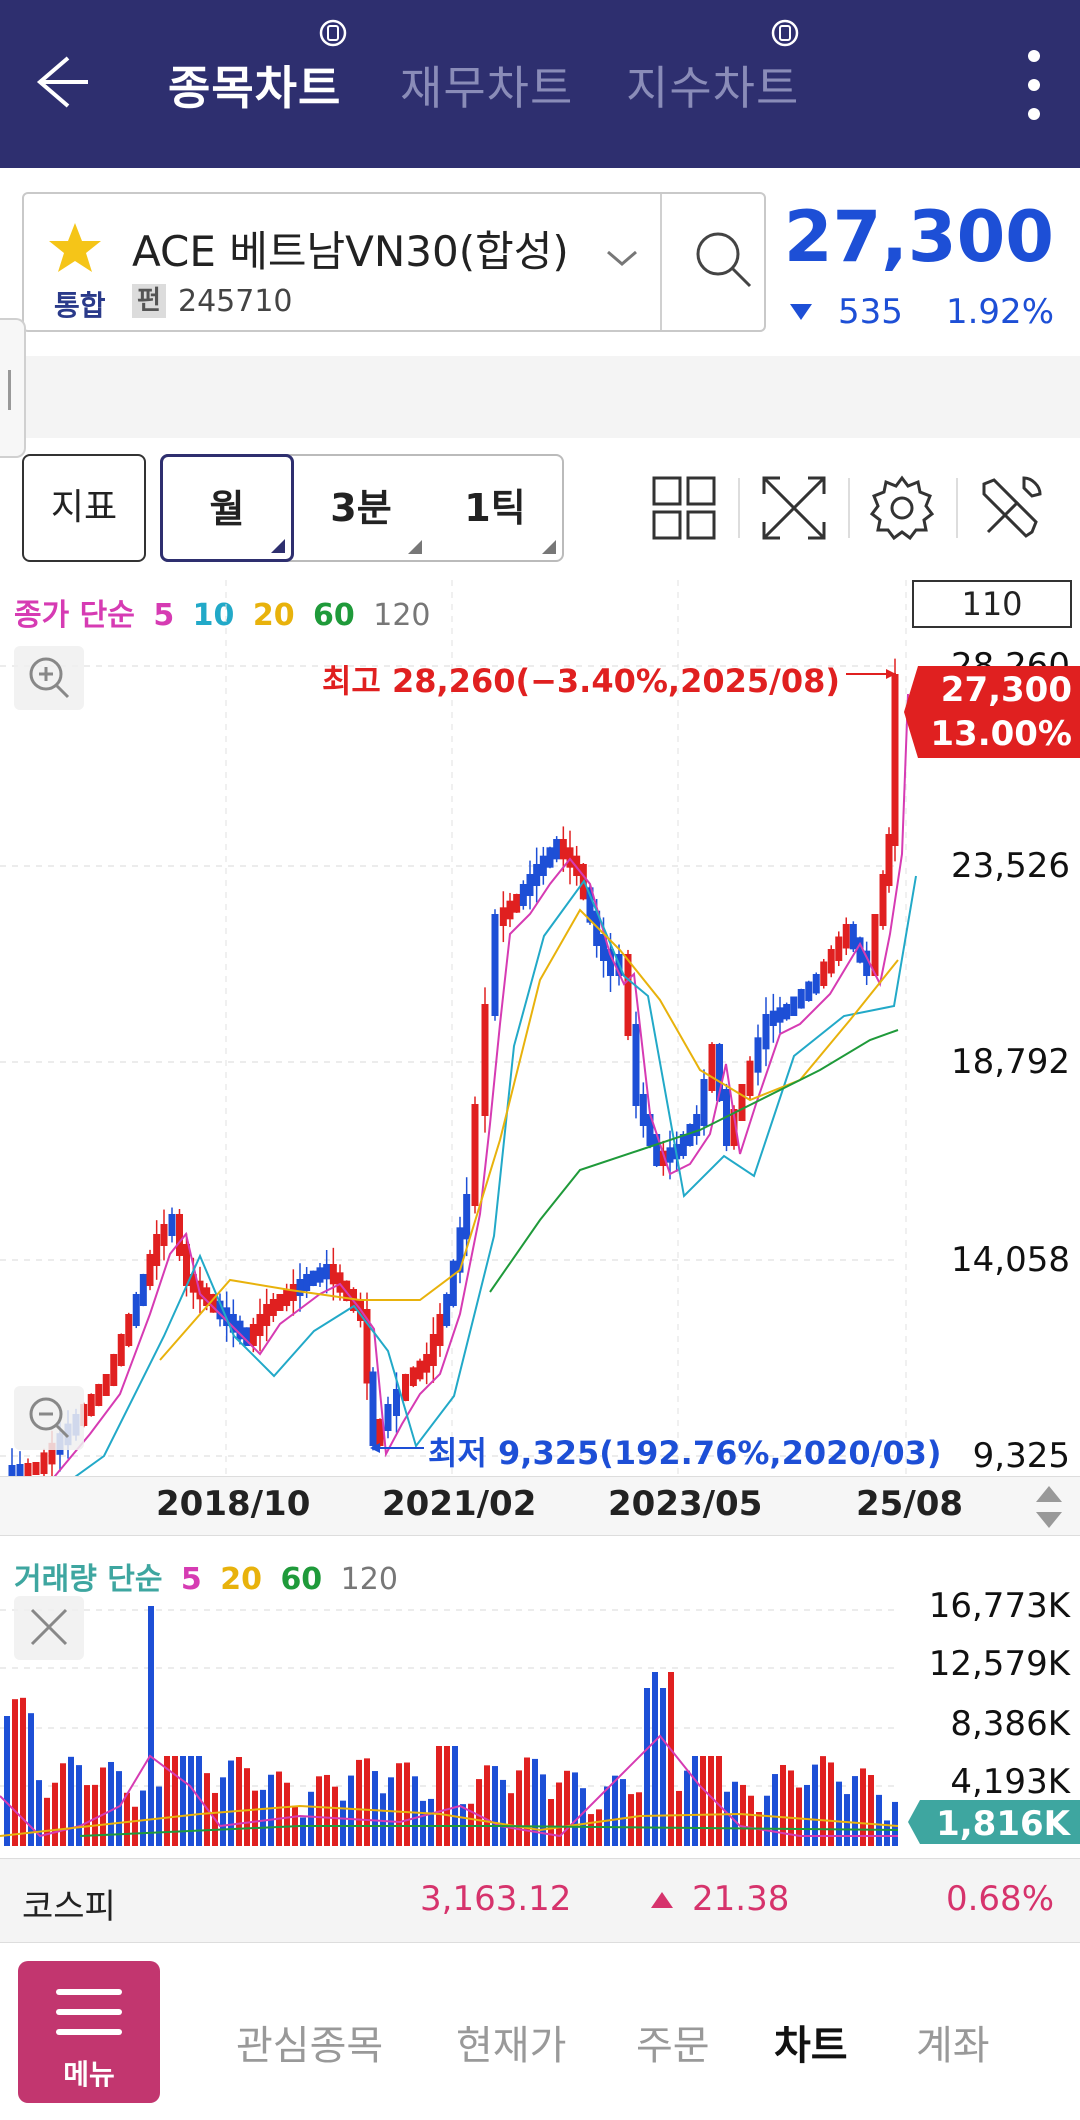  I want to click on period-label: 3분, so click(361, 508).